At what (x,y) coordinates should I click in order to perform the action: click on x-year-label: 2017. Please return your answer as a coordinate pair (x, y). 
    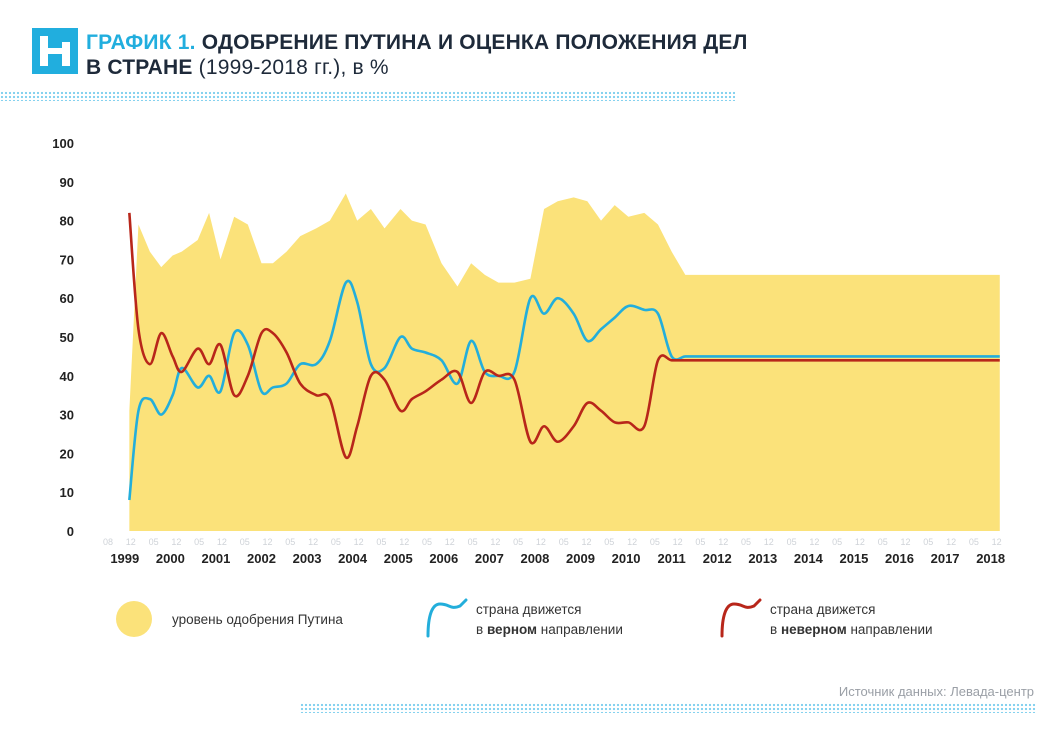
    Looking at the image, I should click on (945, 558).